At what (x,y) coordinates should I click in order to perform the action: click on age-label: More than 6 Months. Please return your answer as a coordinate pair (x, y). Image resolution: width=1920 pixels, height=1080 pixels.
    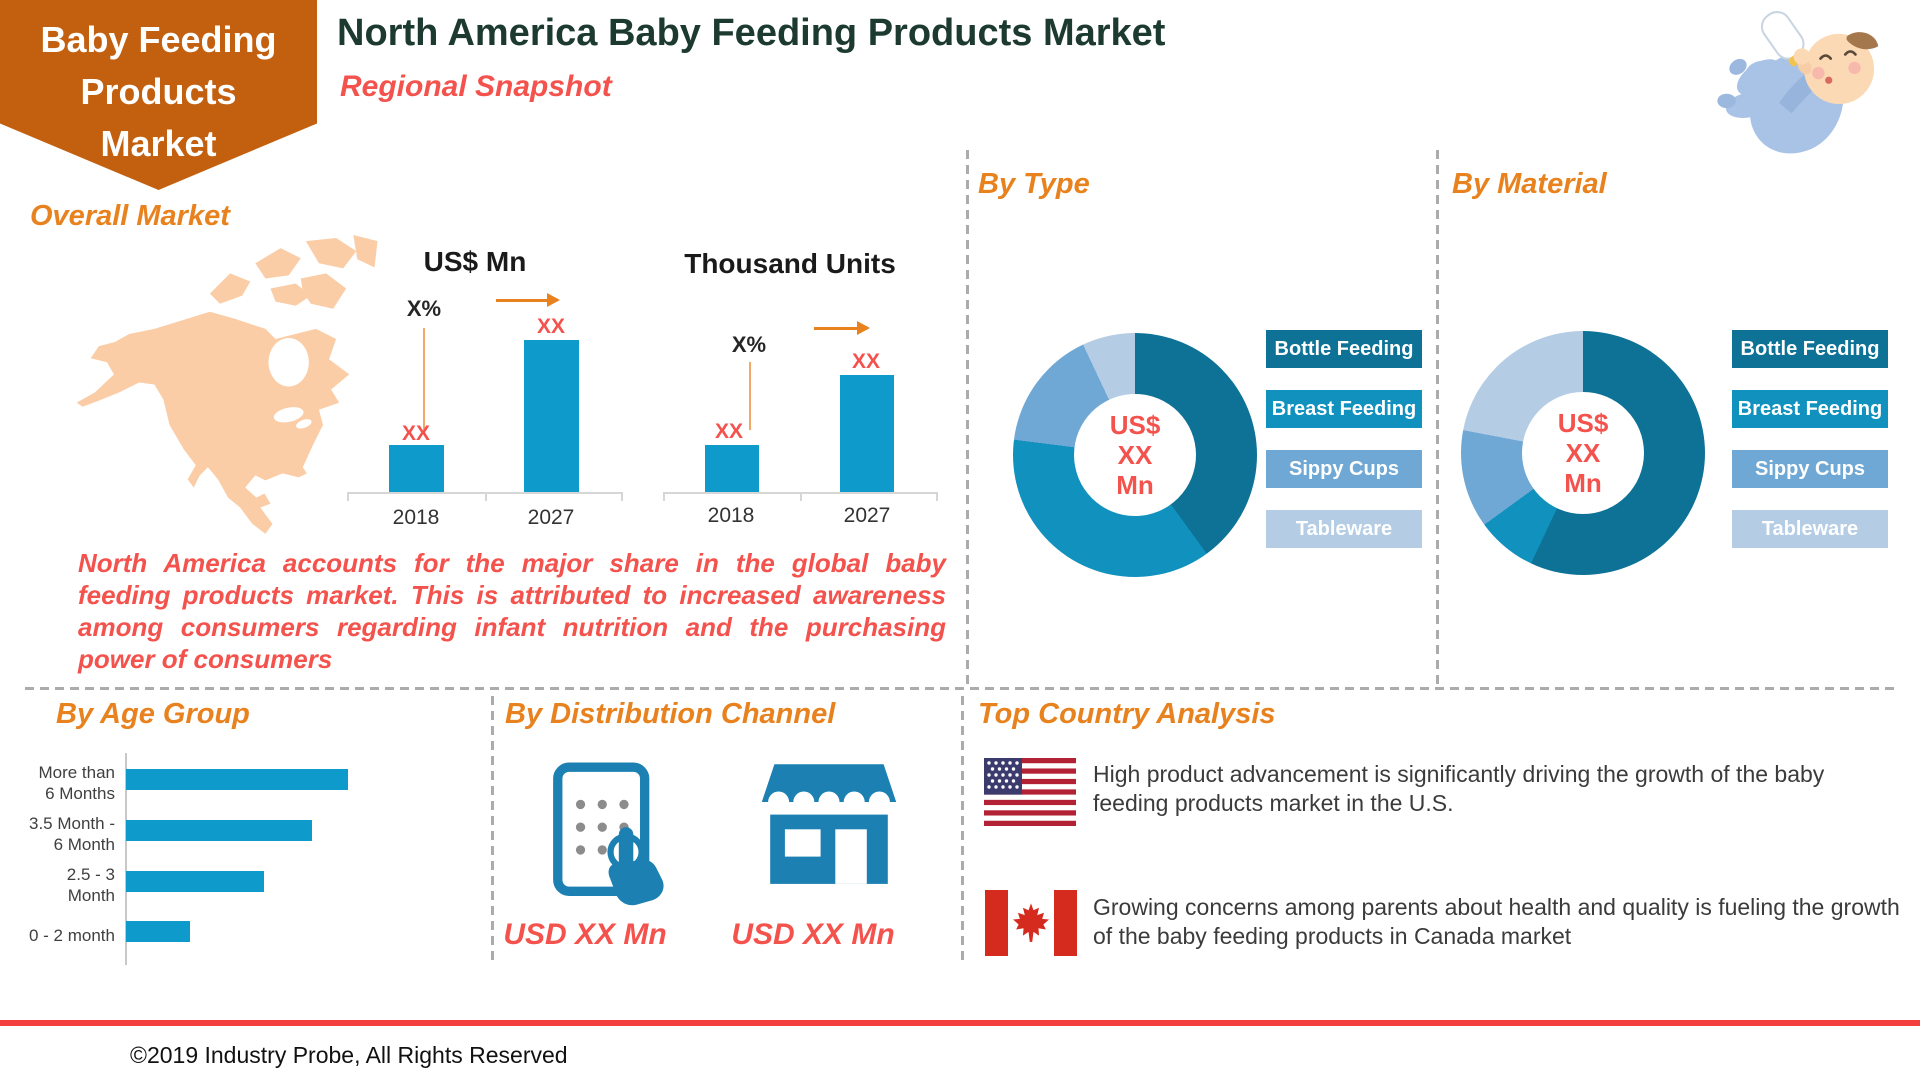
    Looking at the image, I should click on (76, 783).